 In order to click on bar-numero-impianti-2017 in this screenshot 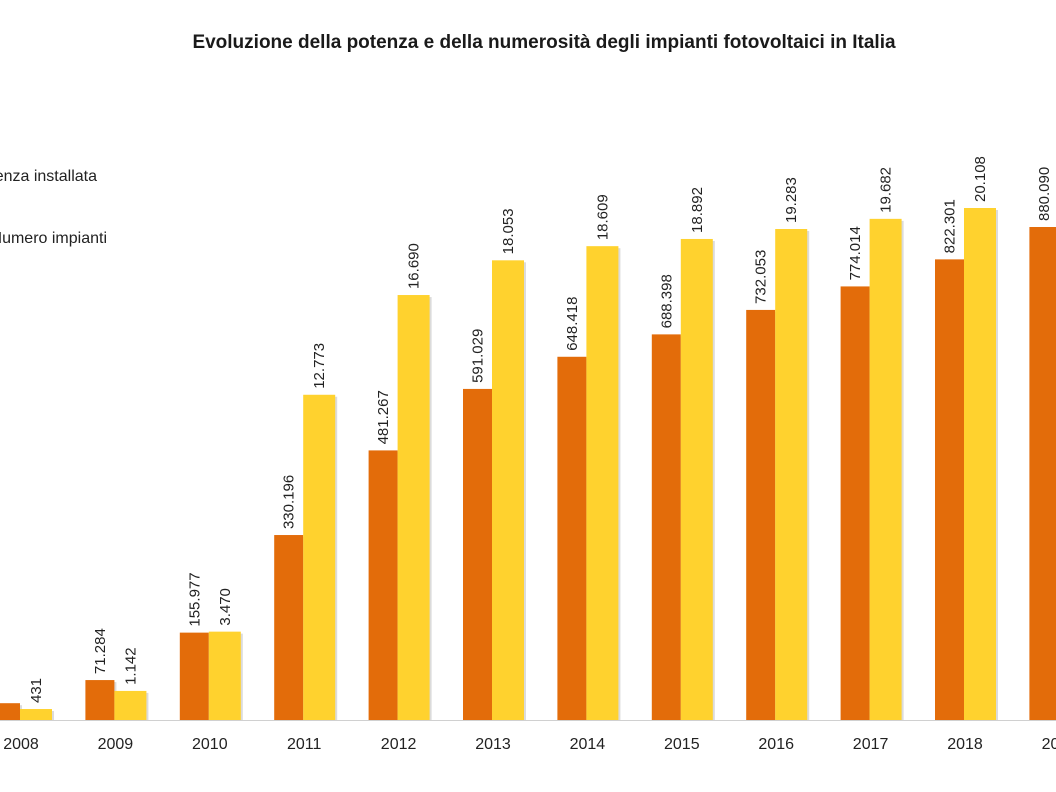, I will do `click(855, 503)`.